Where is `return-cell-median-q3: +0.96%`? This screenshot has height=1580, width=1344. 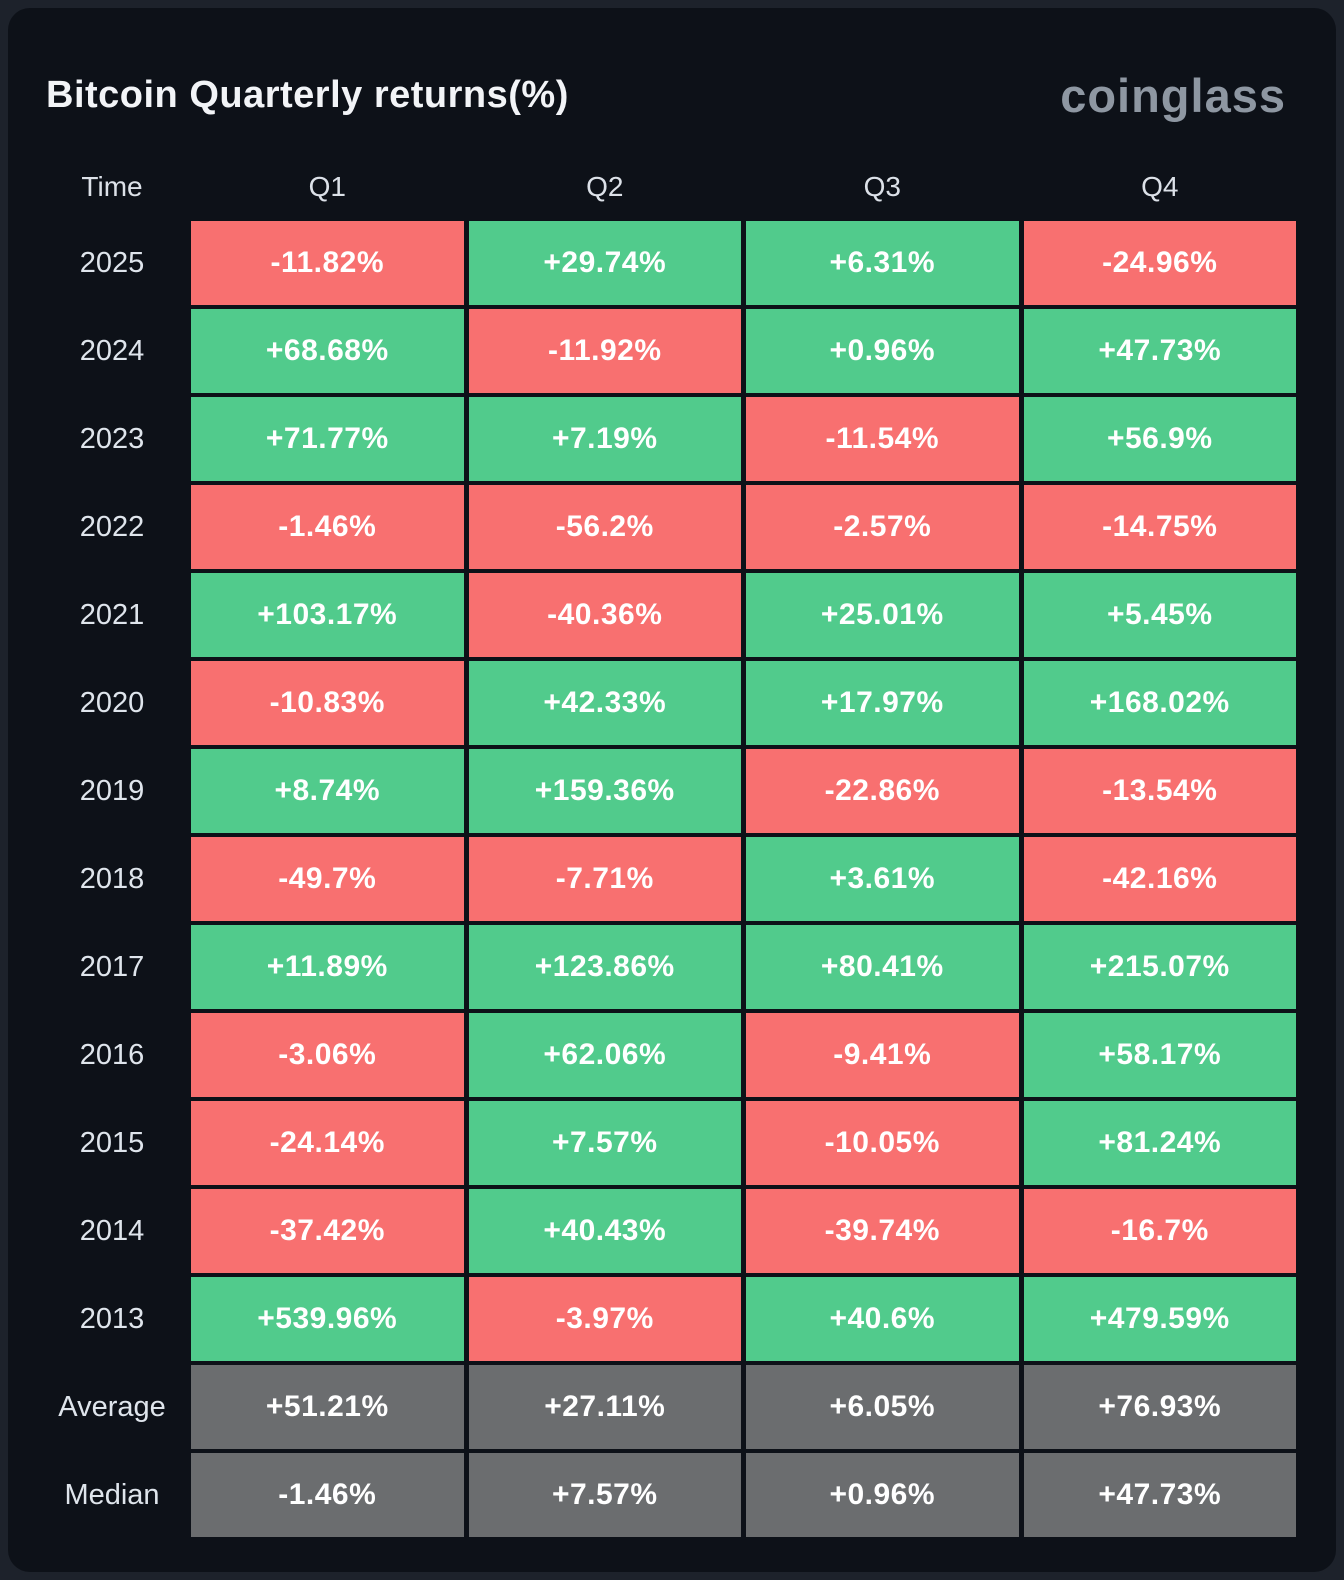 return-cell-median-q3: +0.96% is located at coordinates (882, 1495).